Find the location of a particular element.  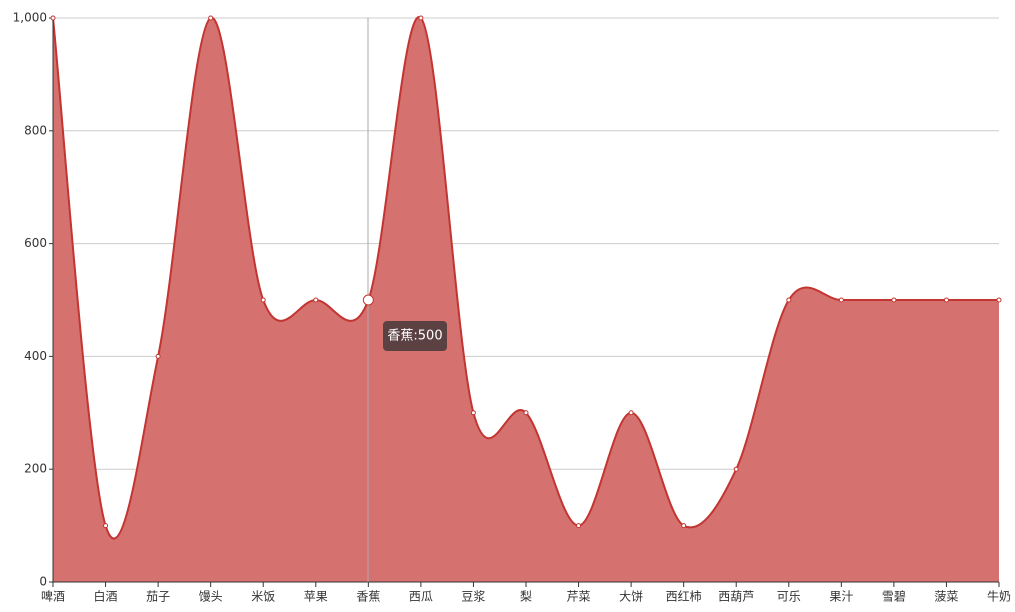

y-tick-label: 400 is located at coordinates (35, 356).